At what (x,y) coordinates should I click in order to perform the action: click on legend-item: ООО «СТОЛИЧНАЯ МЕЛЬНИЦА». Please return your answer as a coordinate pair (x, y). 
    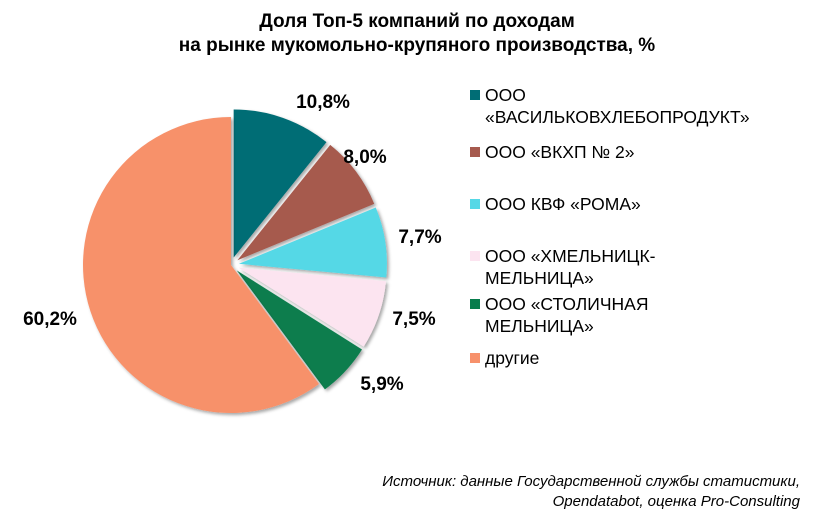
    Looking at the image, I should click on (640, 315).